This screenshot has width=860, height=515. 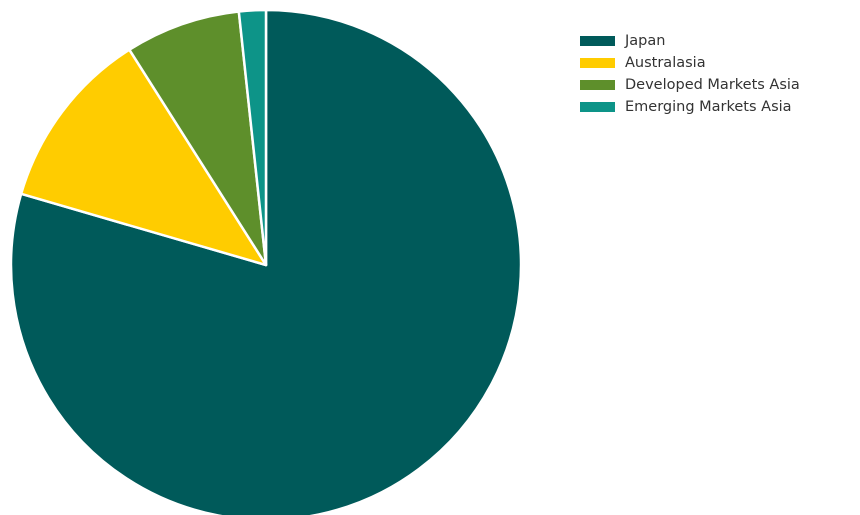 I want to click on legend-entry-emerging-markets-asia: Emerging Markets Asia, so click(x=690, y=107).